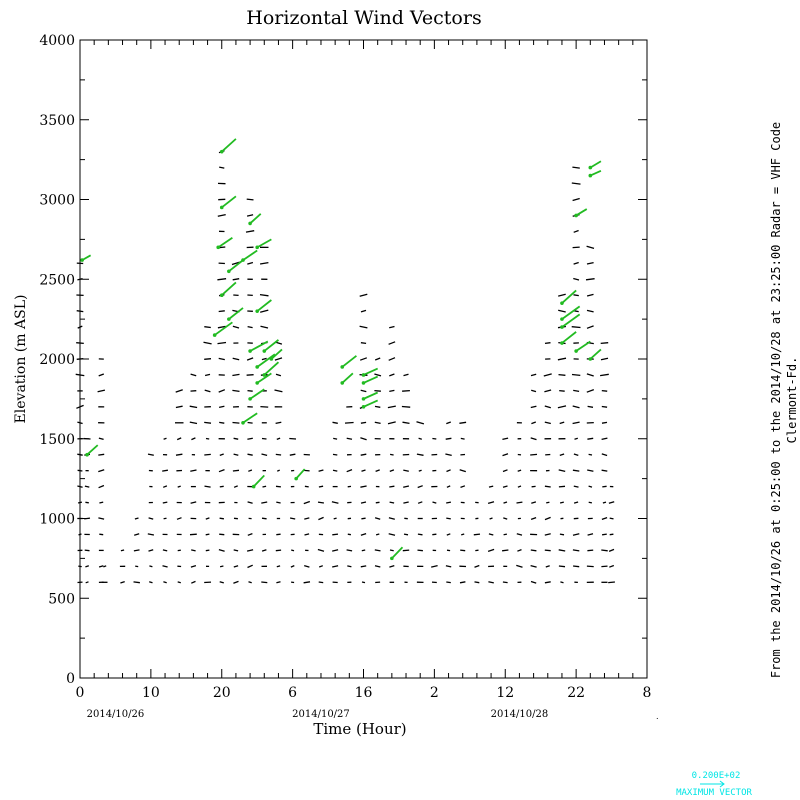  I want to click on x-tick-label: 16, so click(364, 693).